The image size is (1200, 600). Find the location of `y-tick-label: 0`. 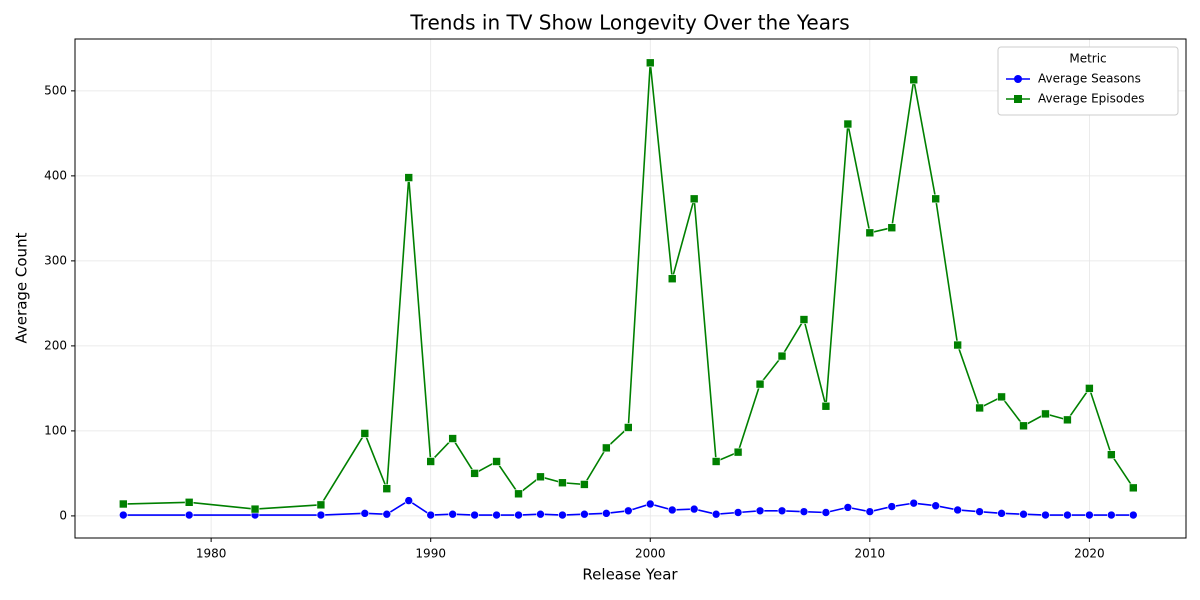

y-tick-label: 0 is located at coordinates (63, 515).